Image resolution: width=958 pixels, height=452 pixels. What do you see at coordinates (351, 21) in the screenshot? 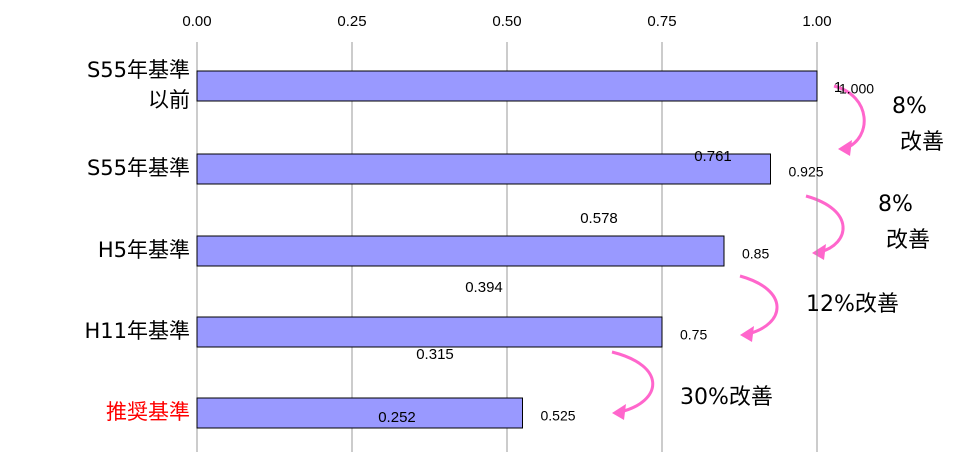
I see `x-tick-label: 0.25` at bounding box center [351, 21].